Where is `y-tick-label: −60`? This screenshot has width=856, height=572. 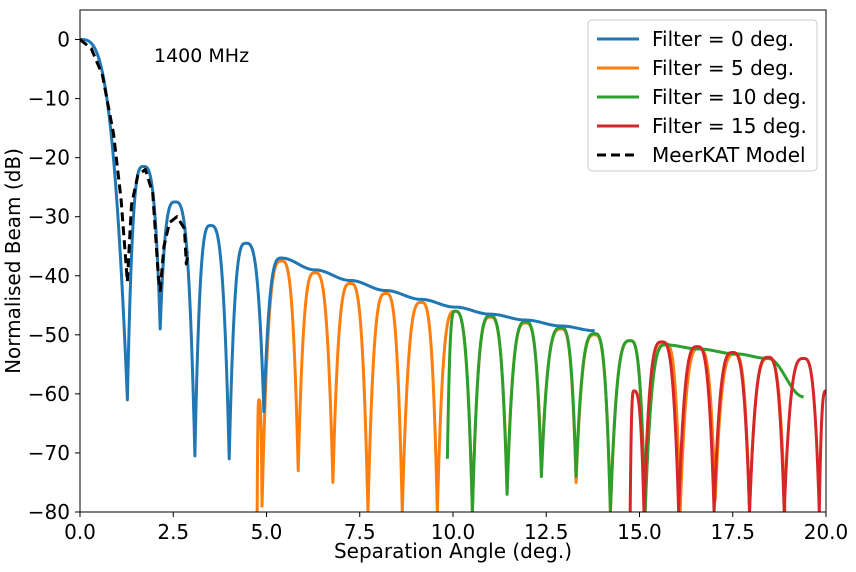
y-tick-label: −60 is located at coordinates (49, 394).